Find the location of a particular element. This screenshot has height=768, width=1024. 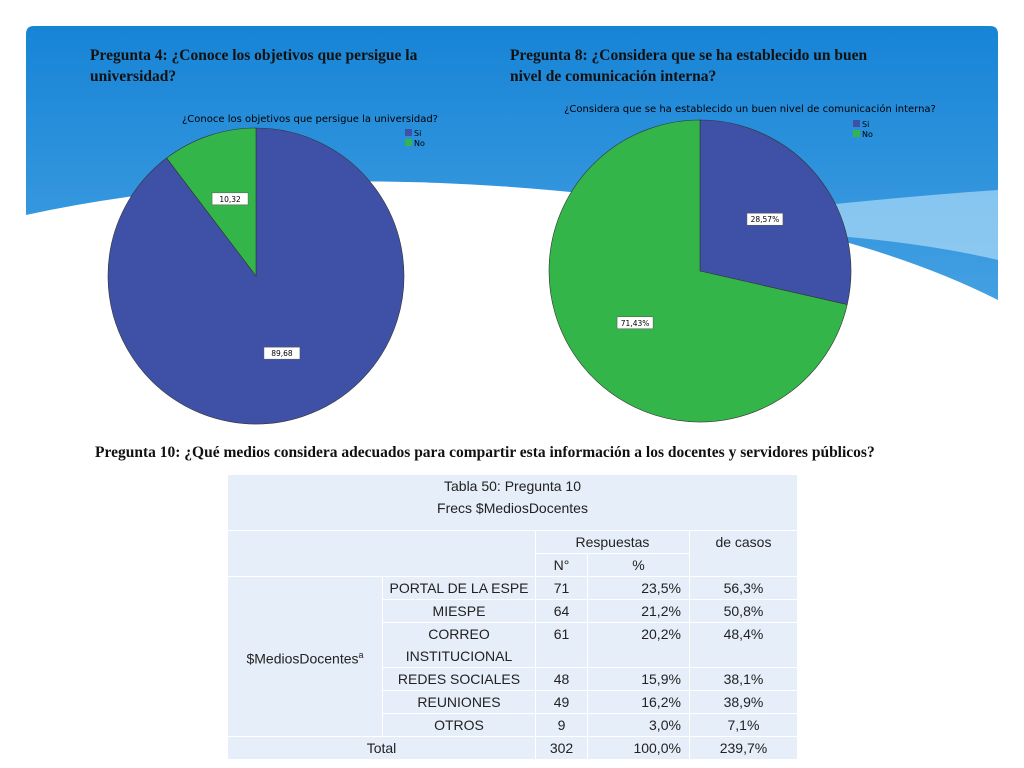

group-name: $MediosDocentes is located at coordinates (302, 658).